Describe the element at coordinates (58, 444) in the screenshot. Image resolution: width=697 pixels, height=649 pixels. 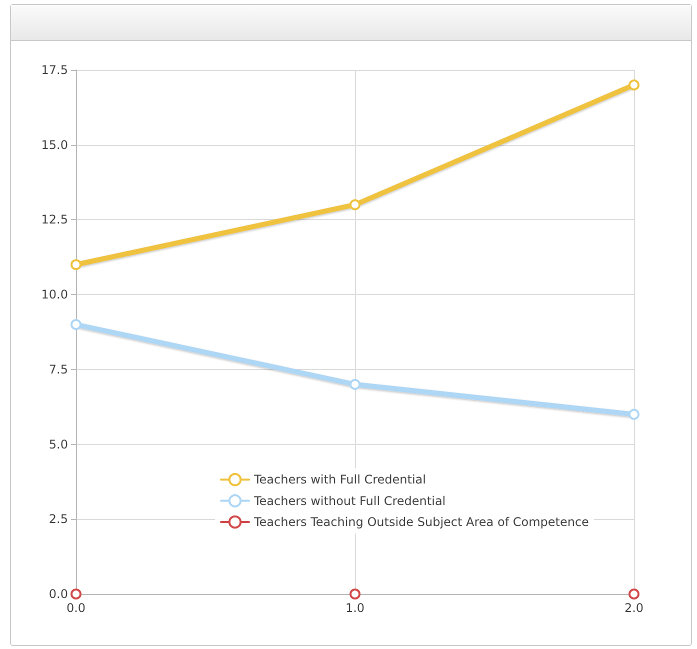
I see `y-tick-label: 5.0` at that location.